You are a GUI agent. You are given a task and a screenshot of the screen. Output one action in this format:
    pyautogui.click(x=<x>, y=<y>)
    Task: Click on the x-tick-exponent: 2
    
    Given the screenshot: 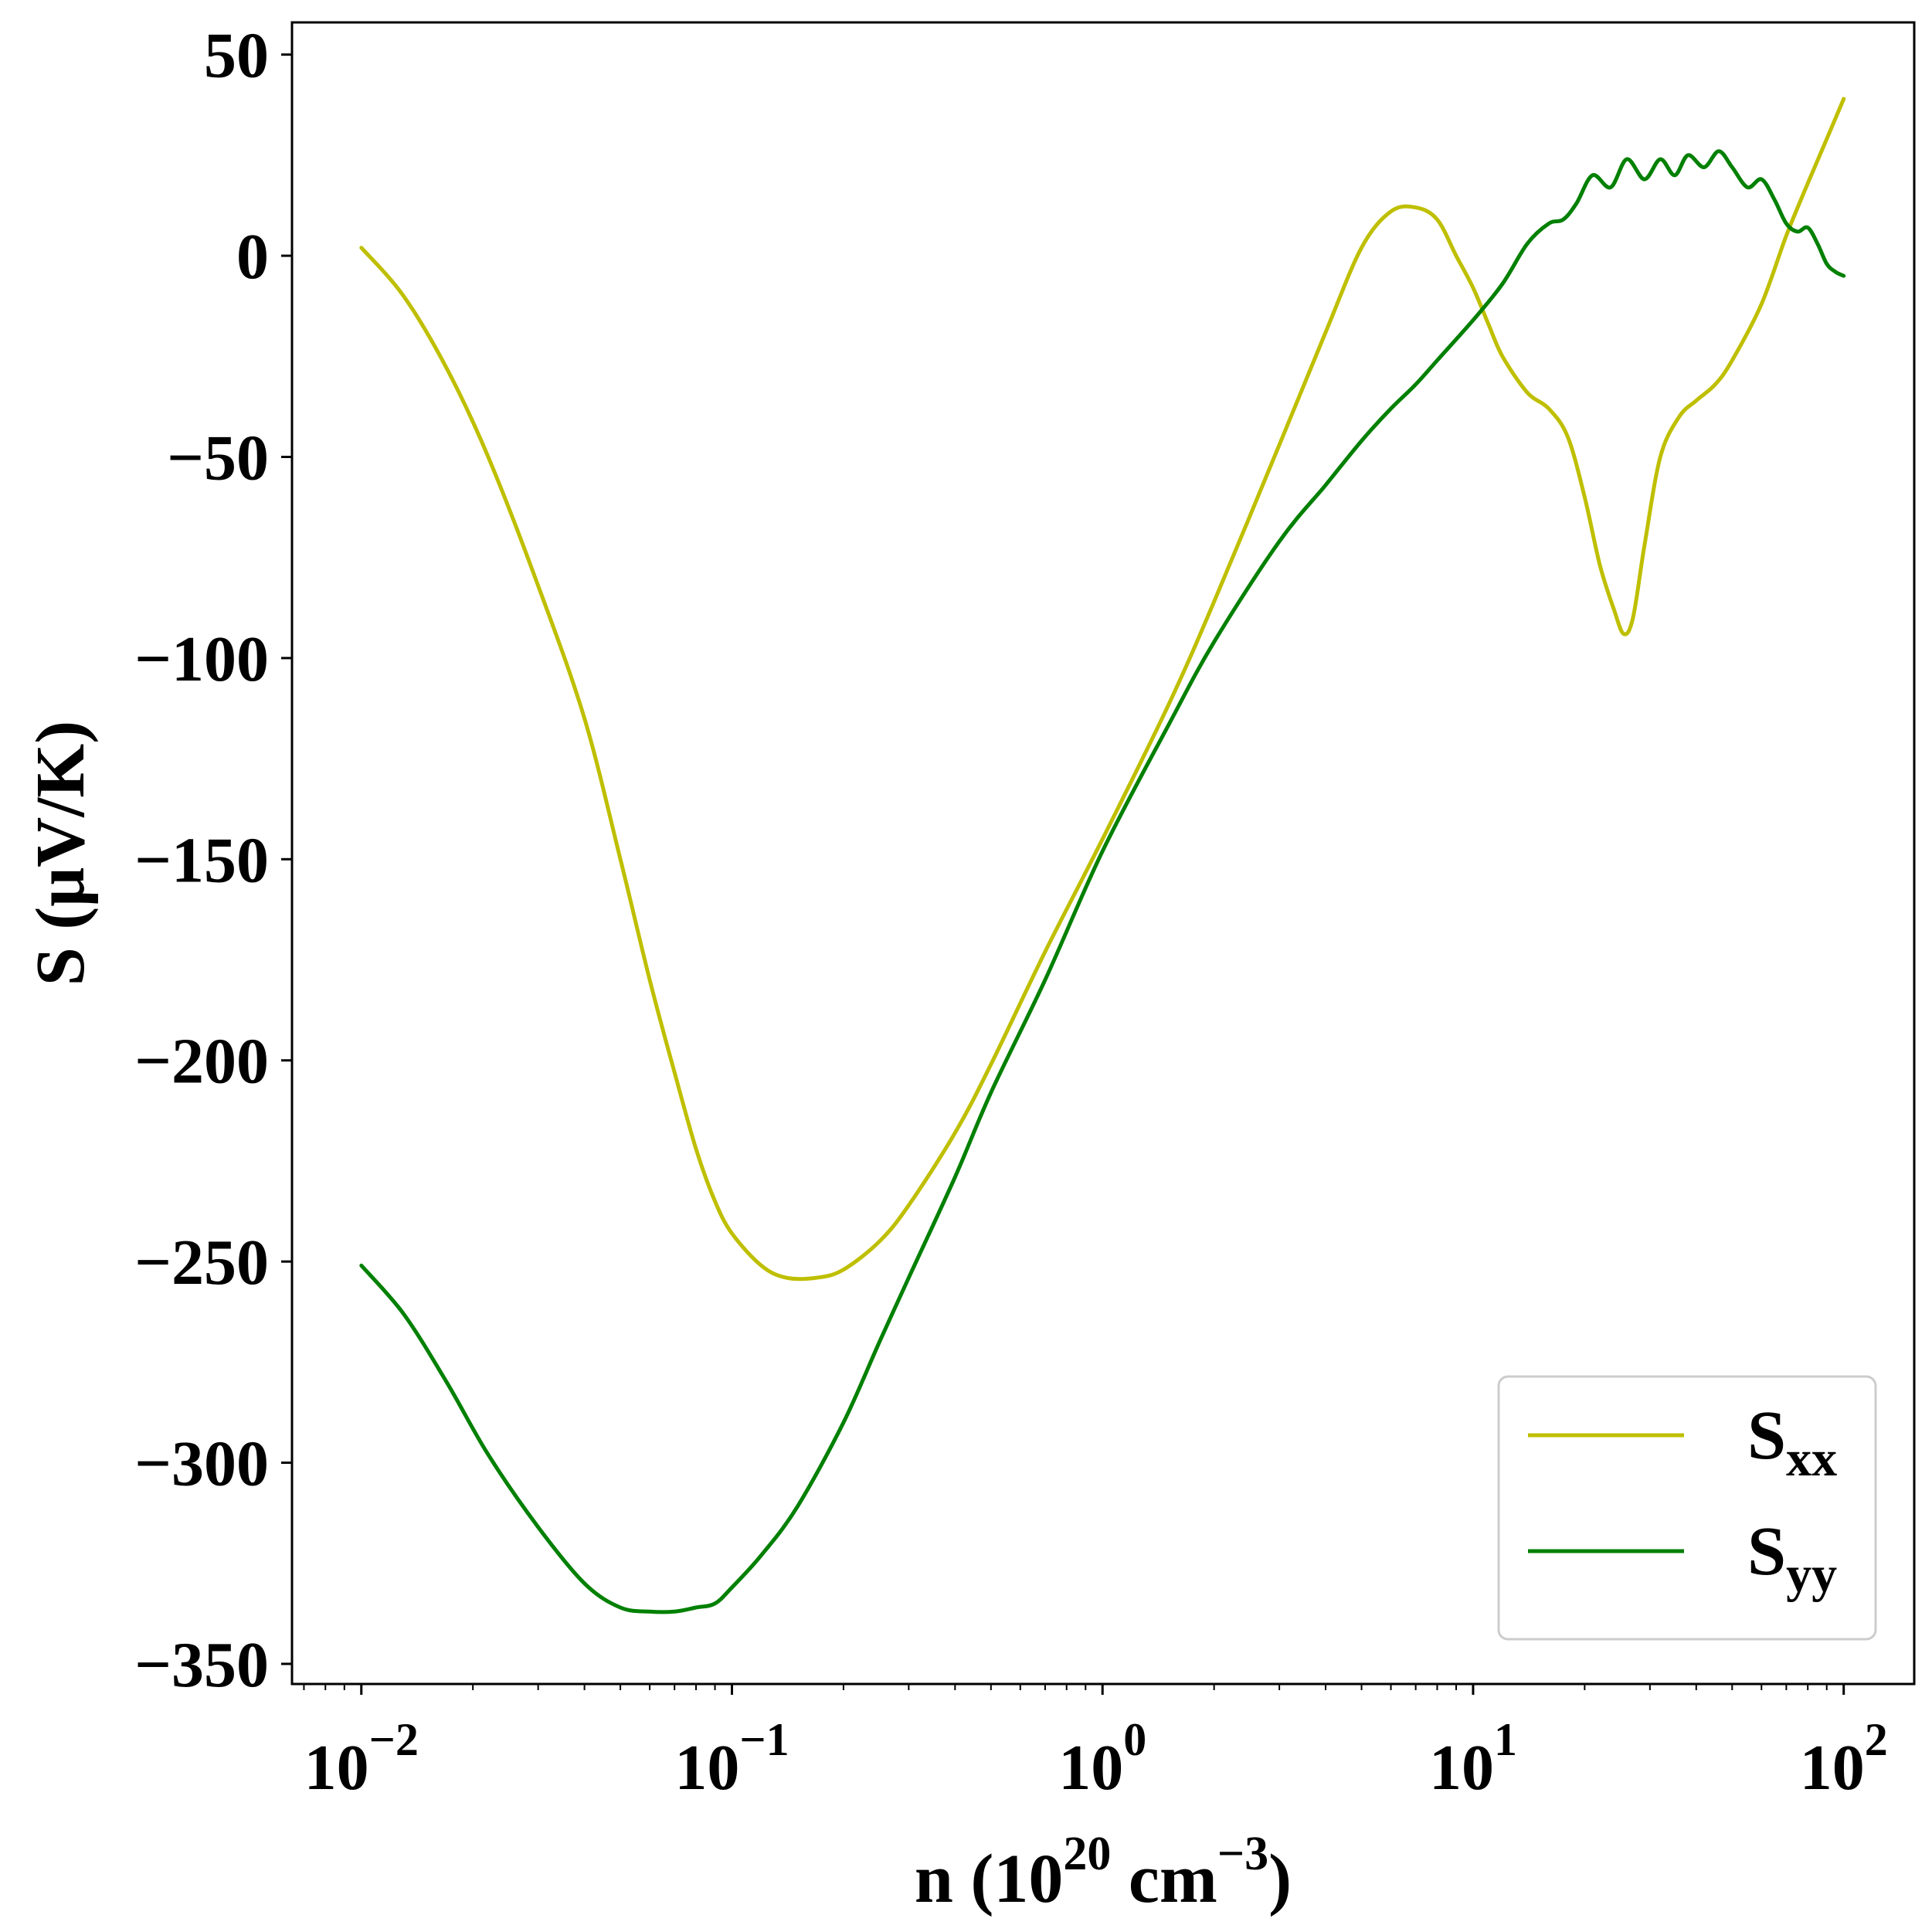 What is the action you would take?
    pyautogui.click(x=1877, y=1739)
    